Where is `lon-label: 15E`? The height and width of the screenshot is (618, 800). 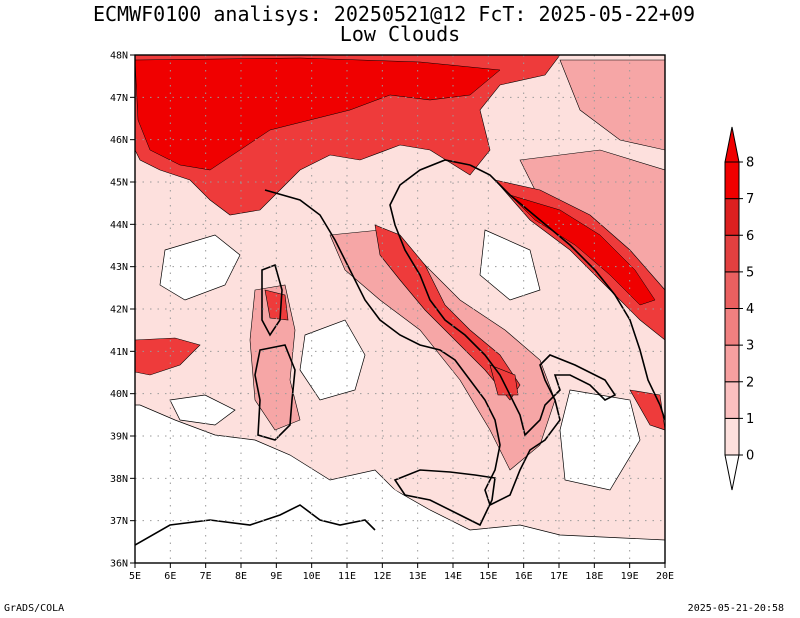
lon-label: 15E is located at coordinates (488, 576).